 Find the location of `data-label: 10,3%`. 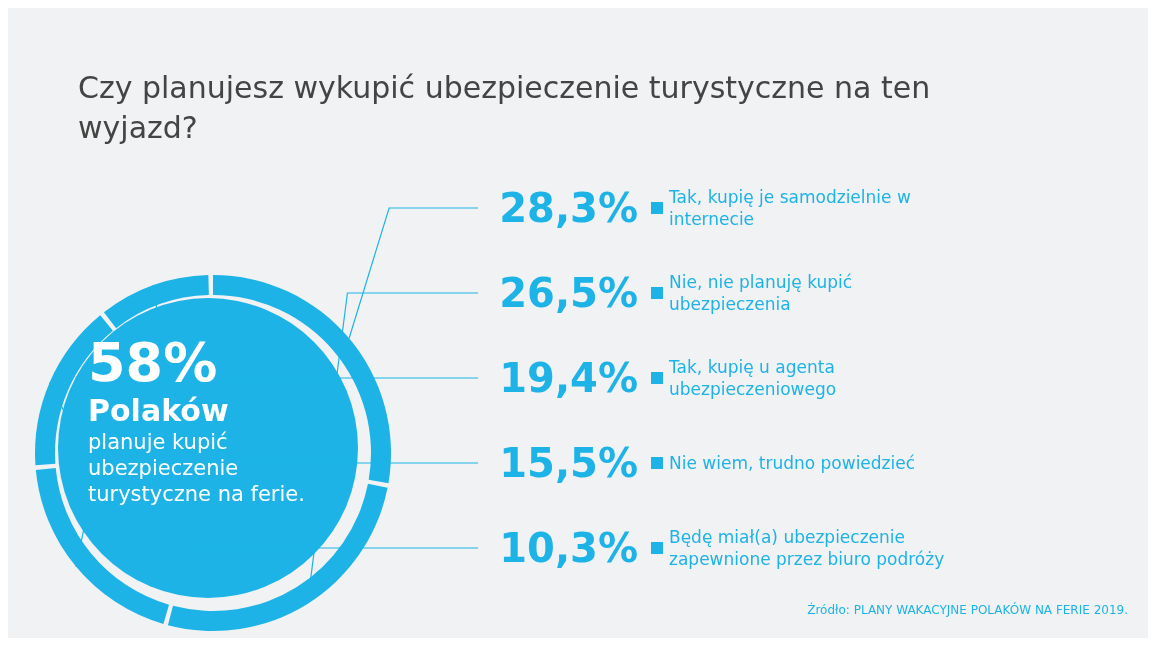

data-label: 10,3% is located at coordinates (568, 548).